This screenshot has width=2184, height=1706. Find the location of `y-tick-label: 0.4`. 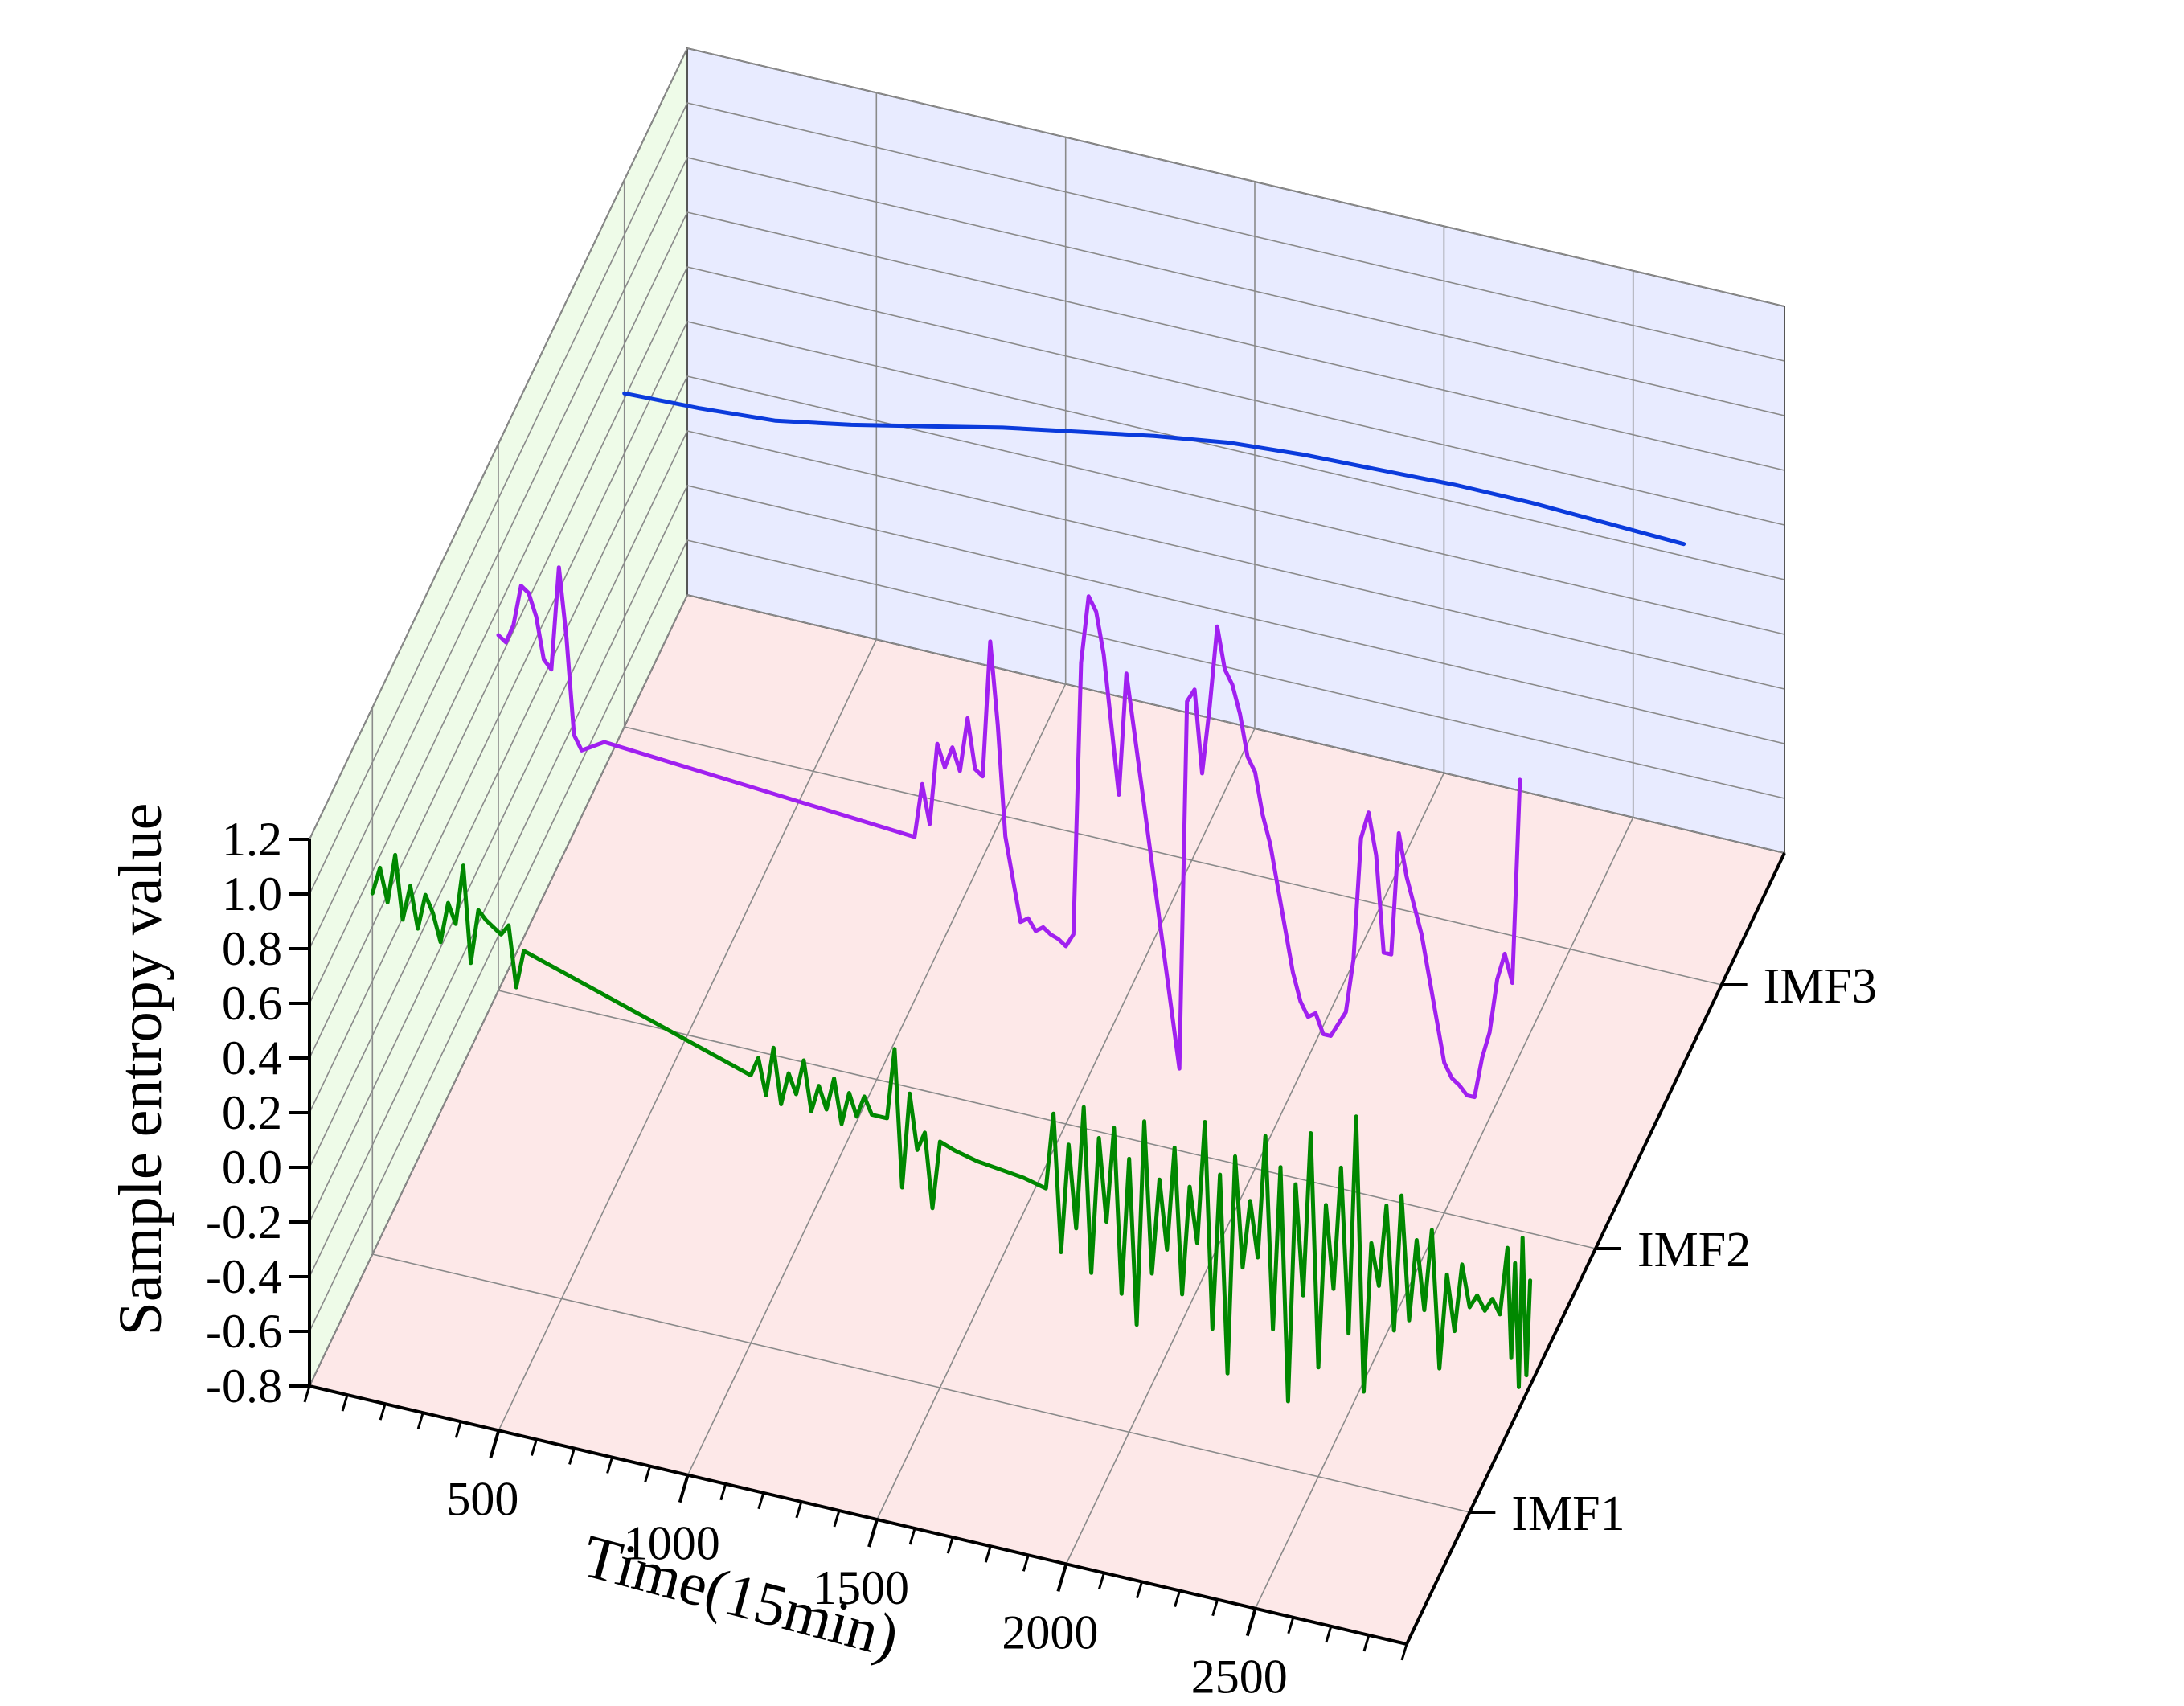

y-tick-label: 0.4 is located at coordinates (252, 1058).